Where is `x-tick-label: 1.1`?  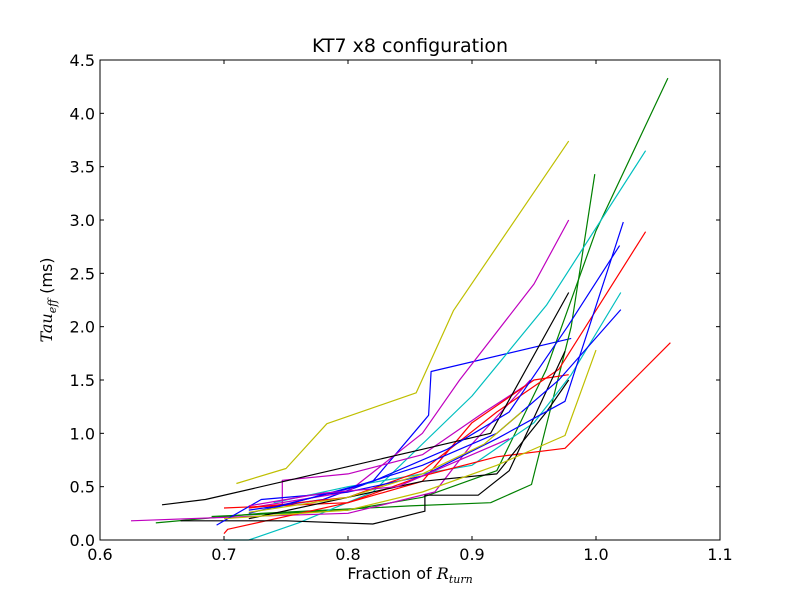
x-tick-label: 1.1 is located at coordinates (719, 554).